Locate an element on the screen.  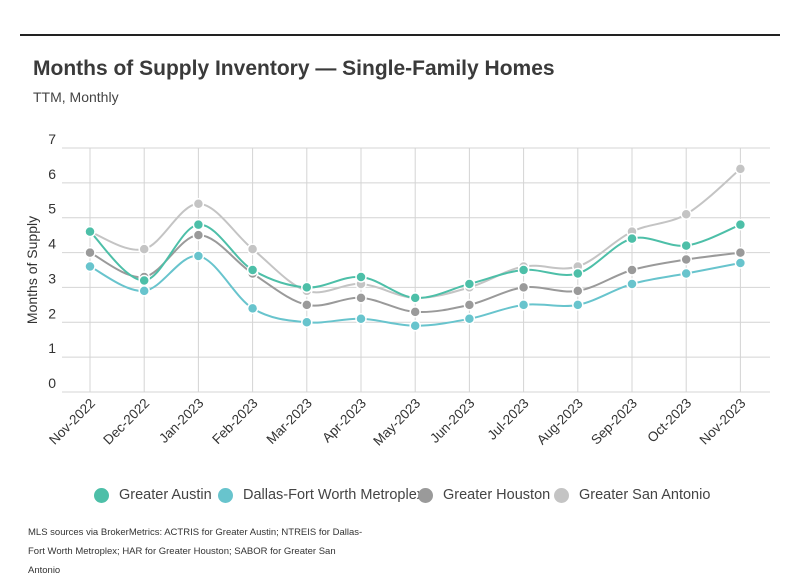
legend-label: Greater Austin is located at coordinates (165, 495).